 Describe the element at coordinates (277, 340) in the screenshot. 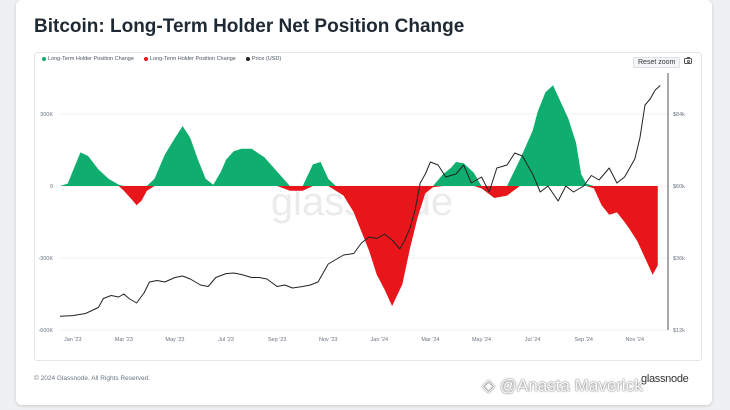

I see `x-tick-label: Sep '23` at that location.